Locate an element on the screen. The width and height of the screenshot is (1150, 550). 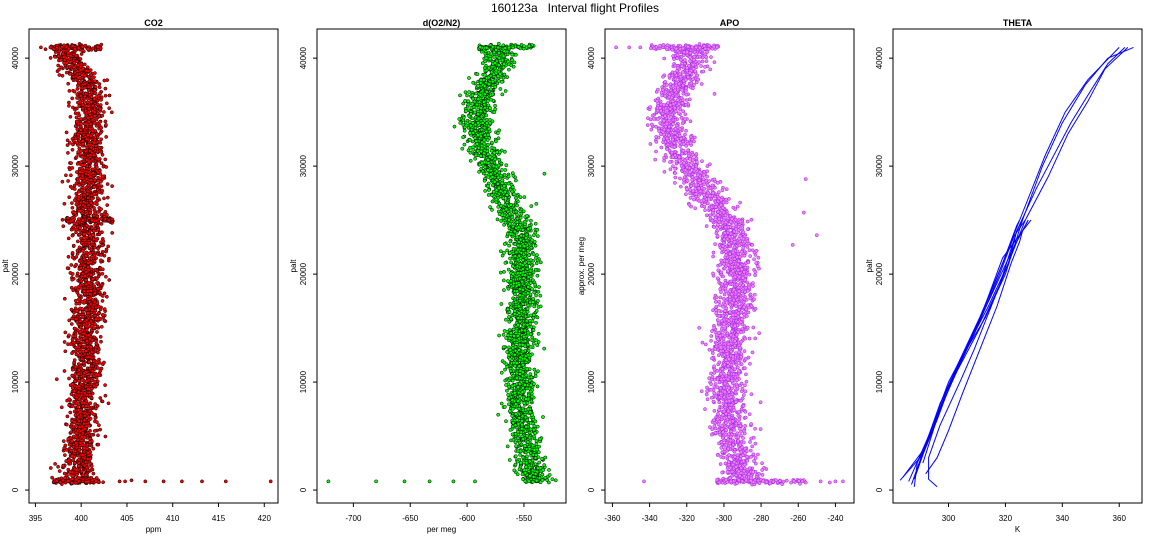
x-tick-label: 415 is located at coordinates (219, 518).